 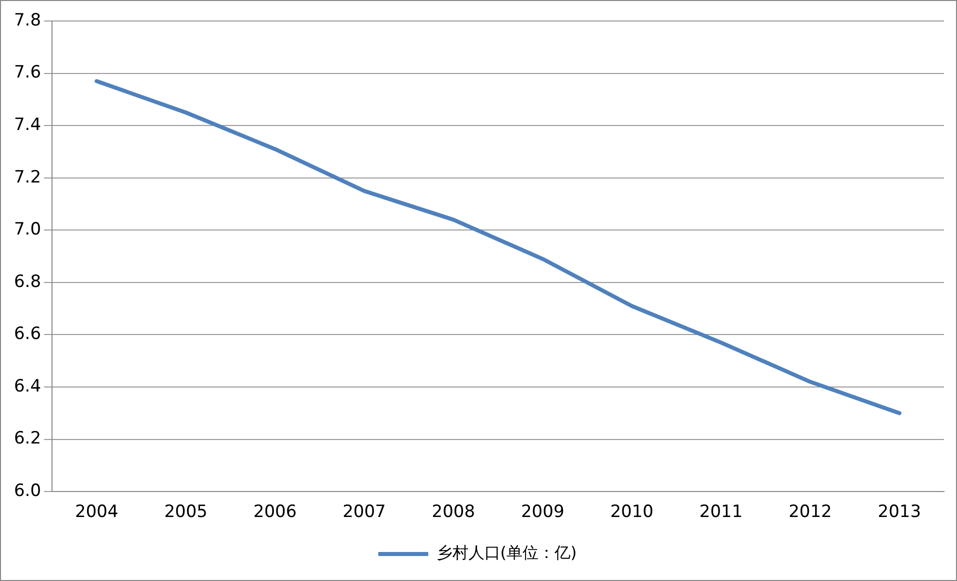 I want to click on y-tick-label: 6.4, so click(x=28, y=386).